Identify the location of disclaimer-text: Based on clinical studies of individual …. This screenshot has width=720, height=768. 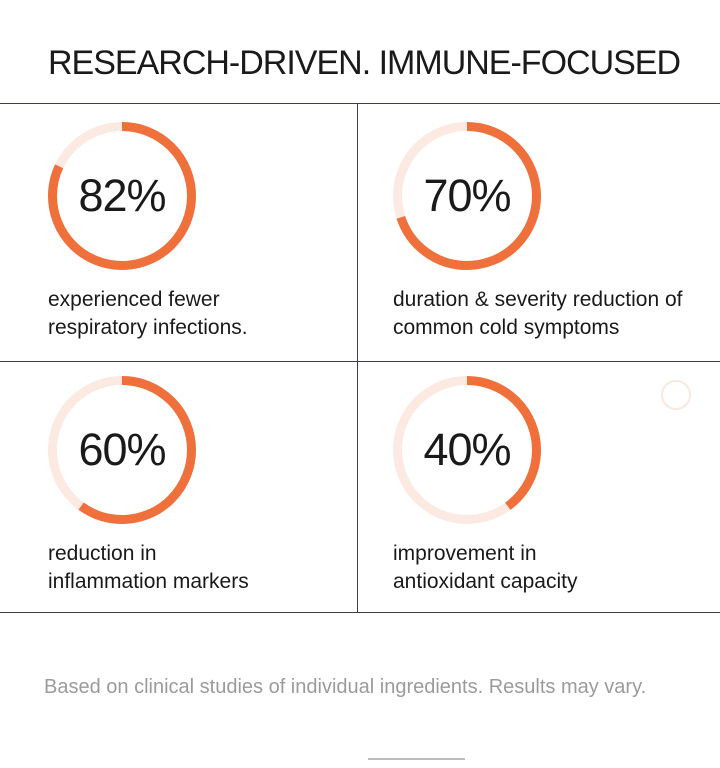
(345, 687).